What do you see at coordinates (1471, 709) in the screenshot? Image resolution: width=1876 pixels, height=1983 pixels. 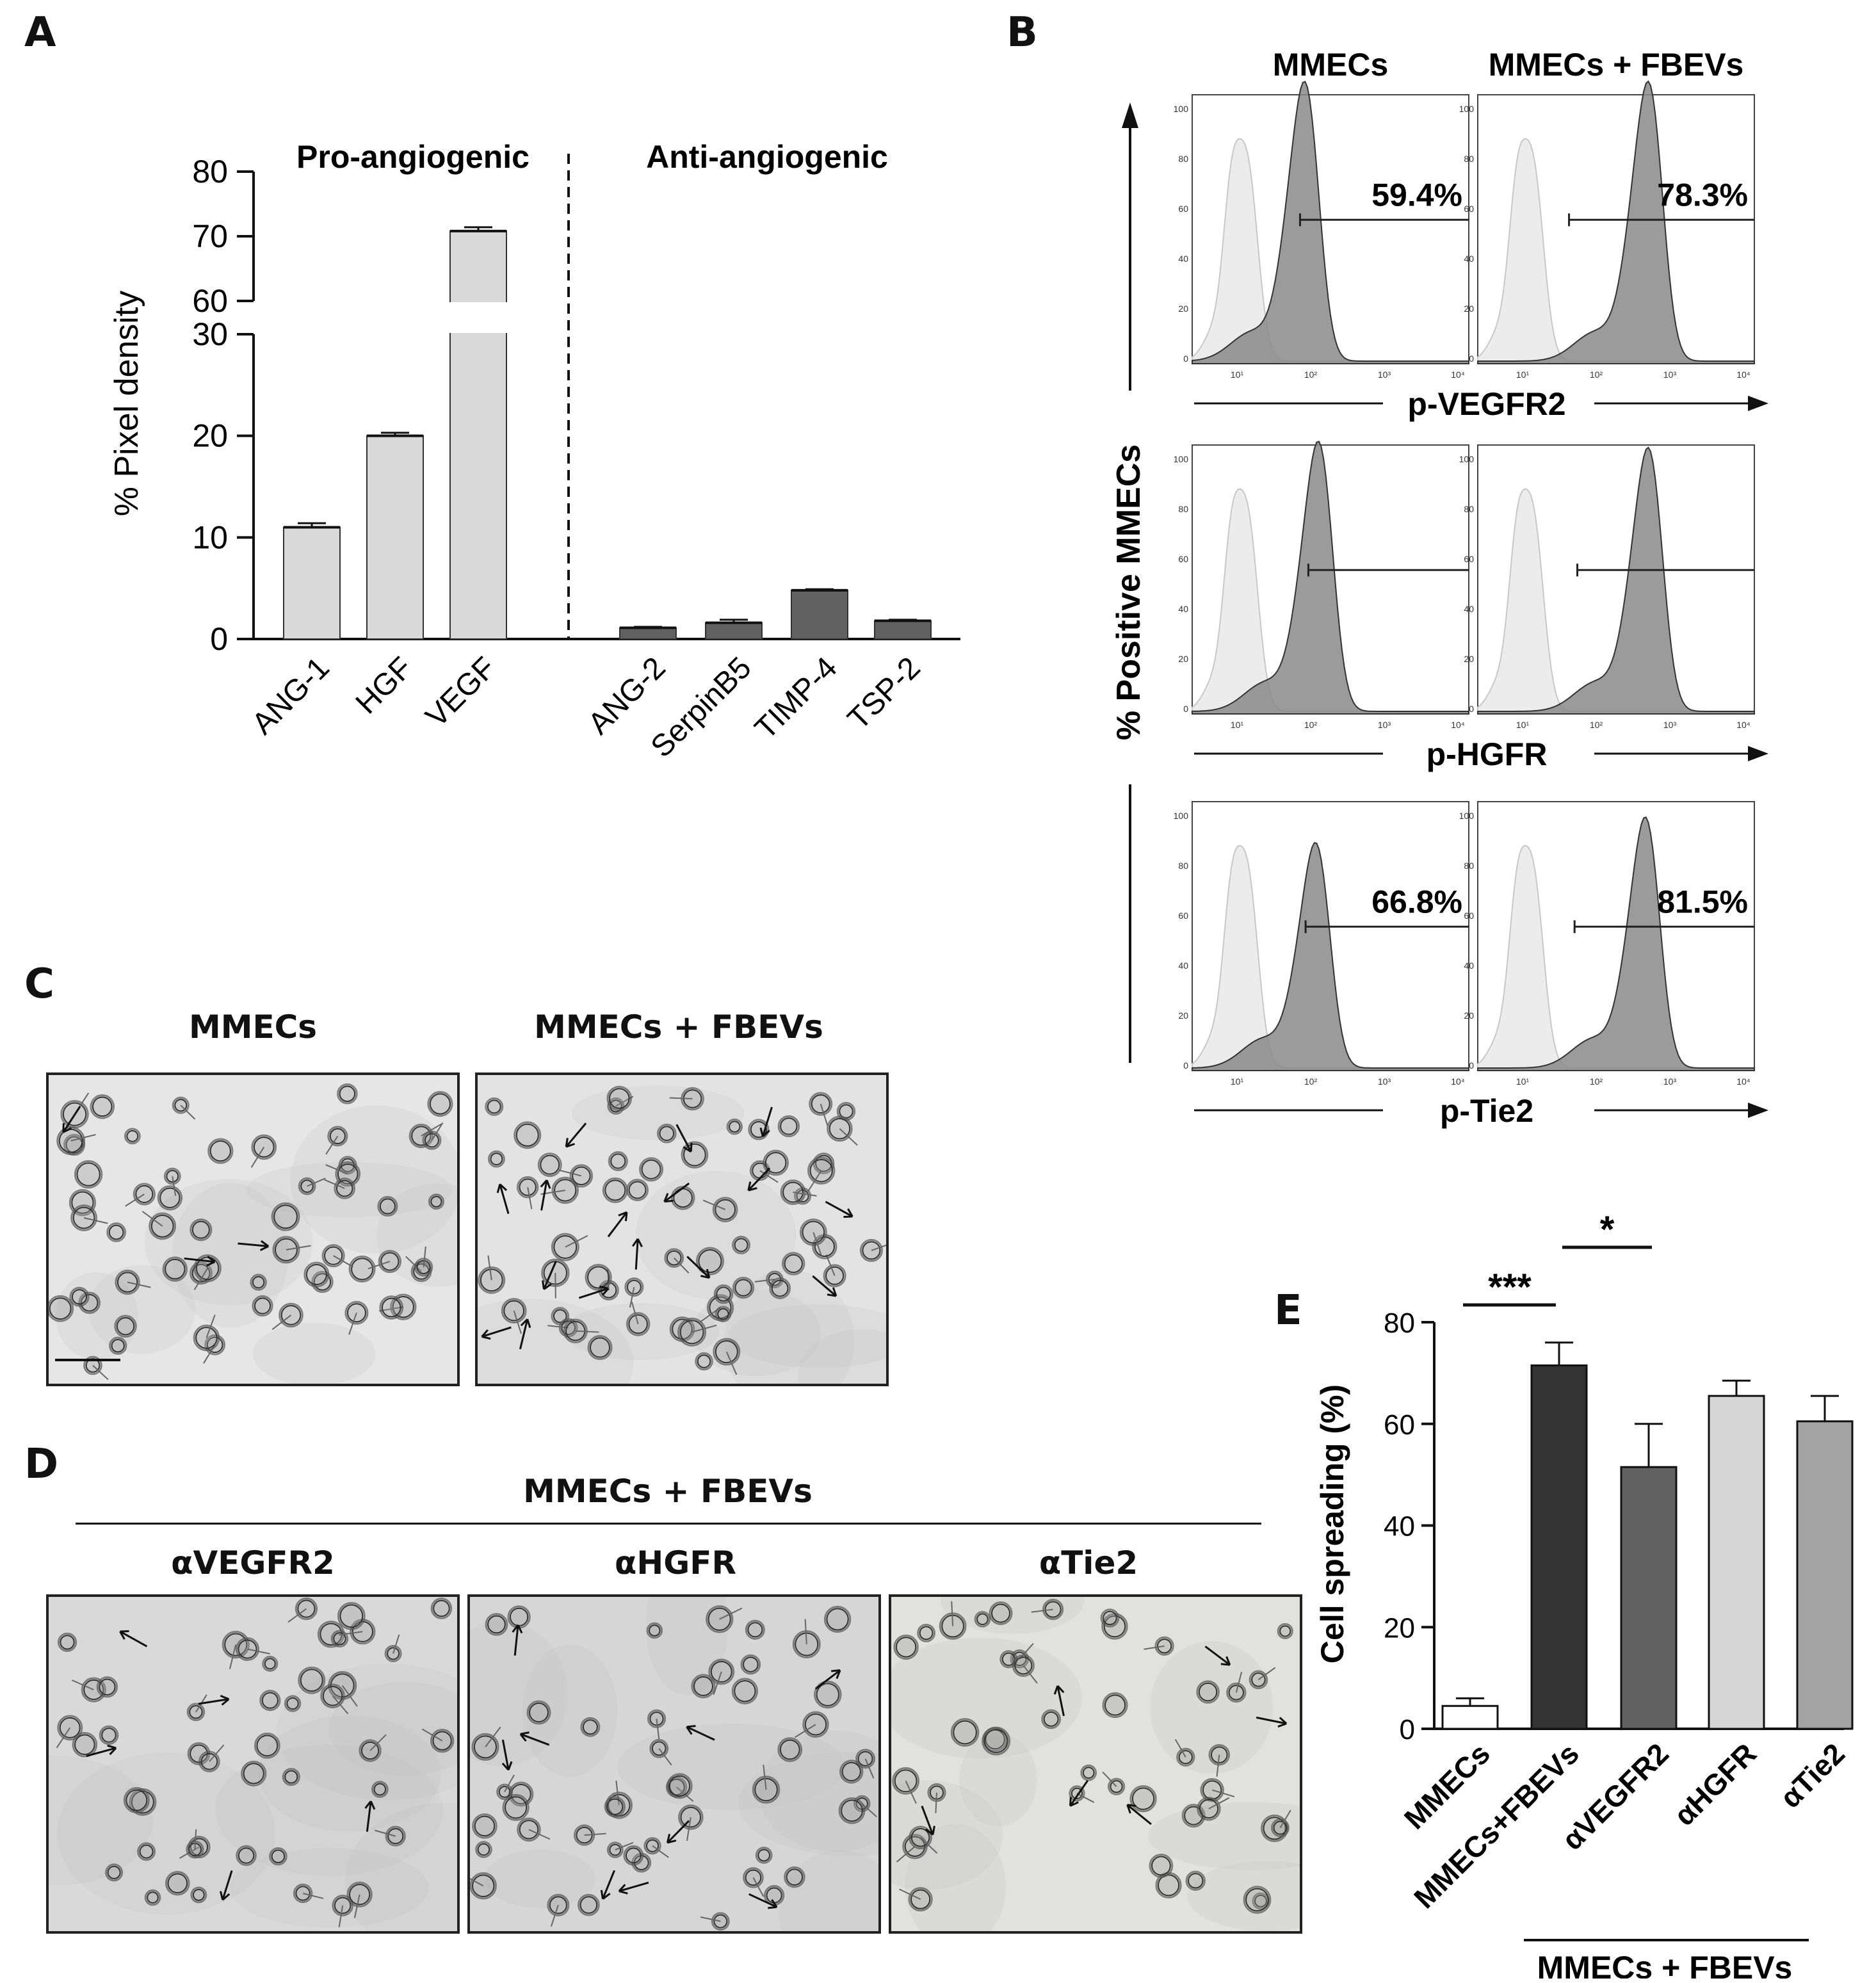 I see `histogram-y-tick: 0` at bounding box center [1471, 709].